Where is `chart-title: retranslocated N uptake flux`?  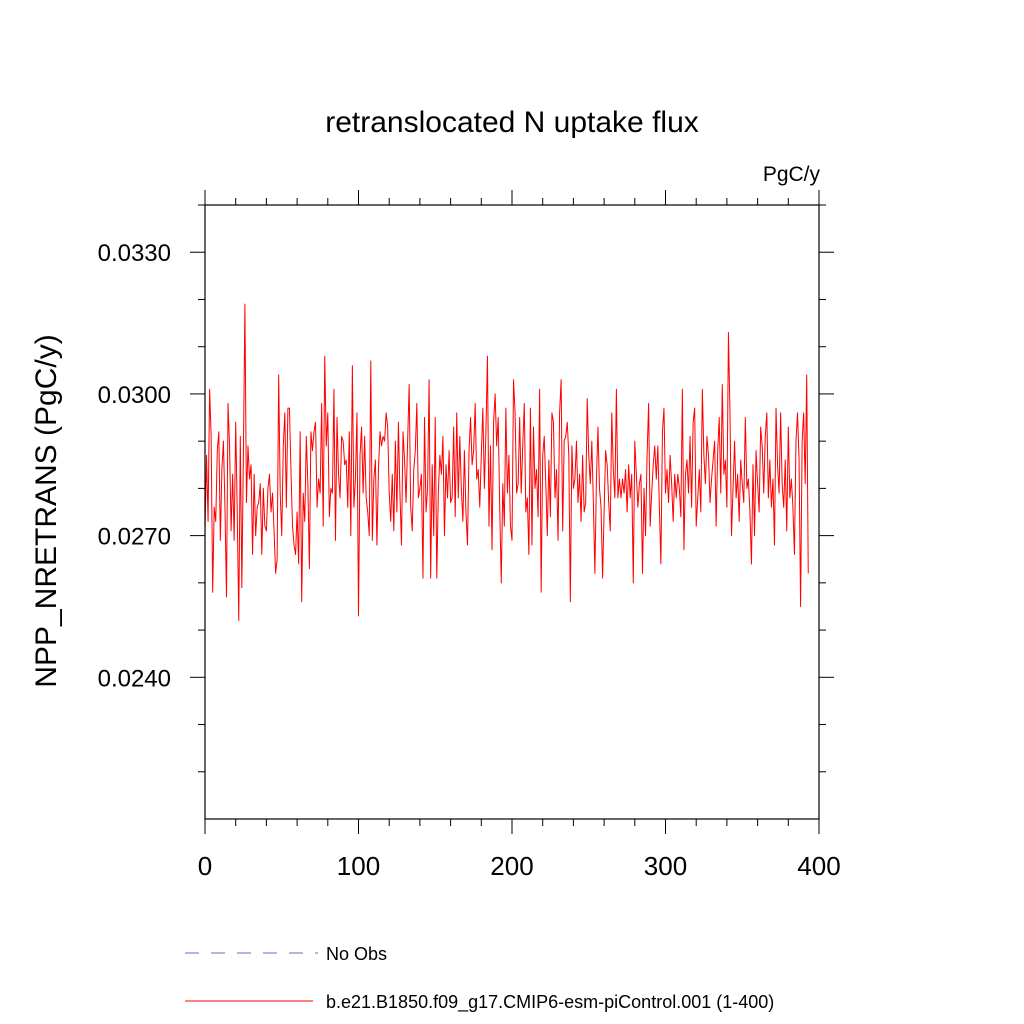
chart-title: retranslocated N uptake flux is located at coordinates (512, 122).